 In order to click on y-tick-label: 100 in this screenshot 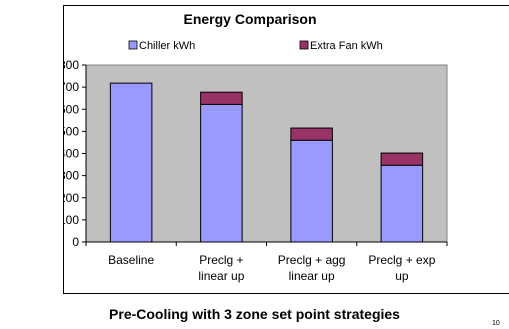, I will do `click(71, 220)`.